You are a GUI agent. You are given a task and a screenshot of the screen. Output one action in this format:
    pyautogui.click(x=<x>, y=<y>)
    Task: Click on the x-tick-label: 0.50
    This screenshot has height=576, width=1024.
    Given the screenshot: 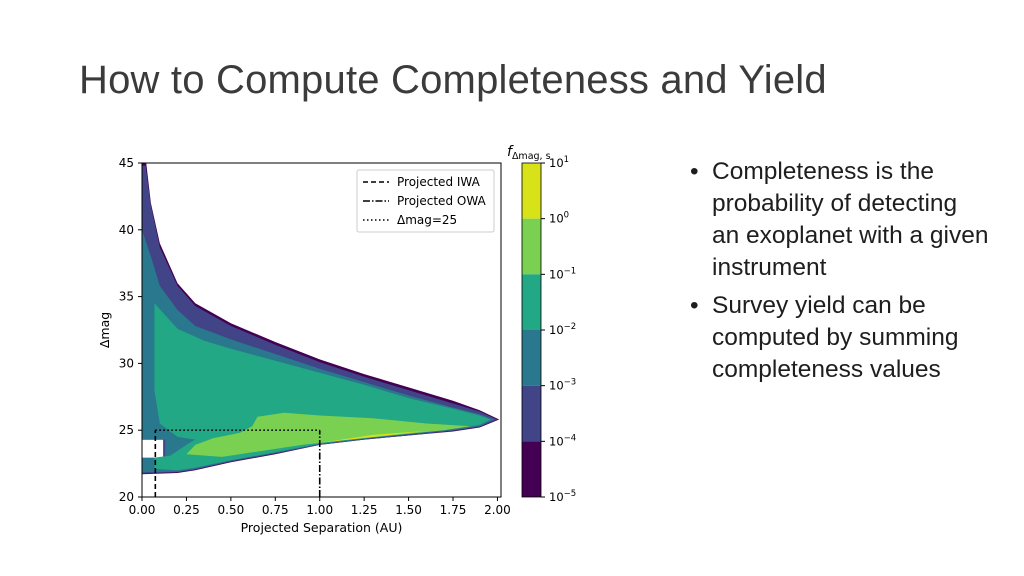 What is the action you would take?
    pyautogui.click(x=231, y=510)
    